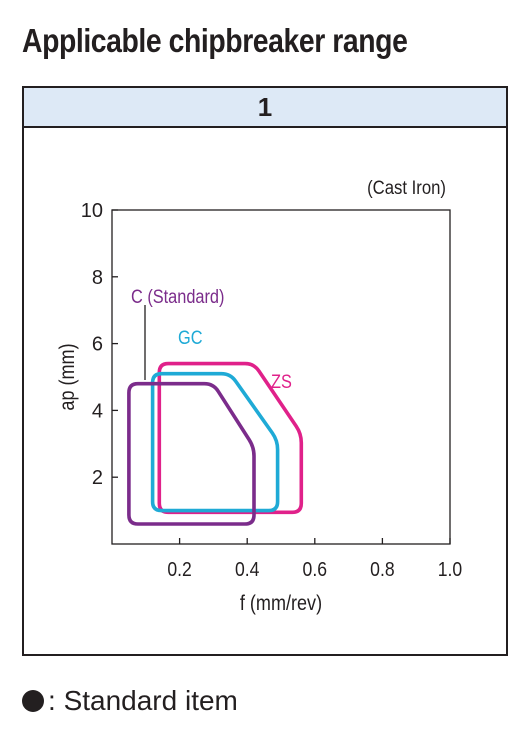  What do you see at coordinates (68, 376) in the screenshot?
I see `y-axis-label: ap (mm)` at bounding box center [68, 376].